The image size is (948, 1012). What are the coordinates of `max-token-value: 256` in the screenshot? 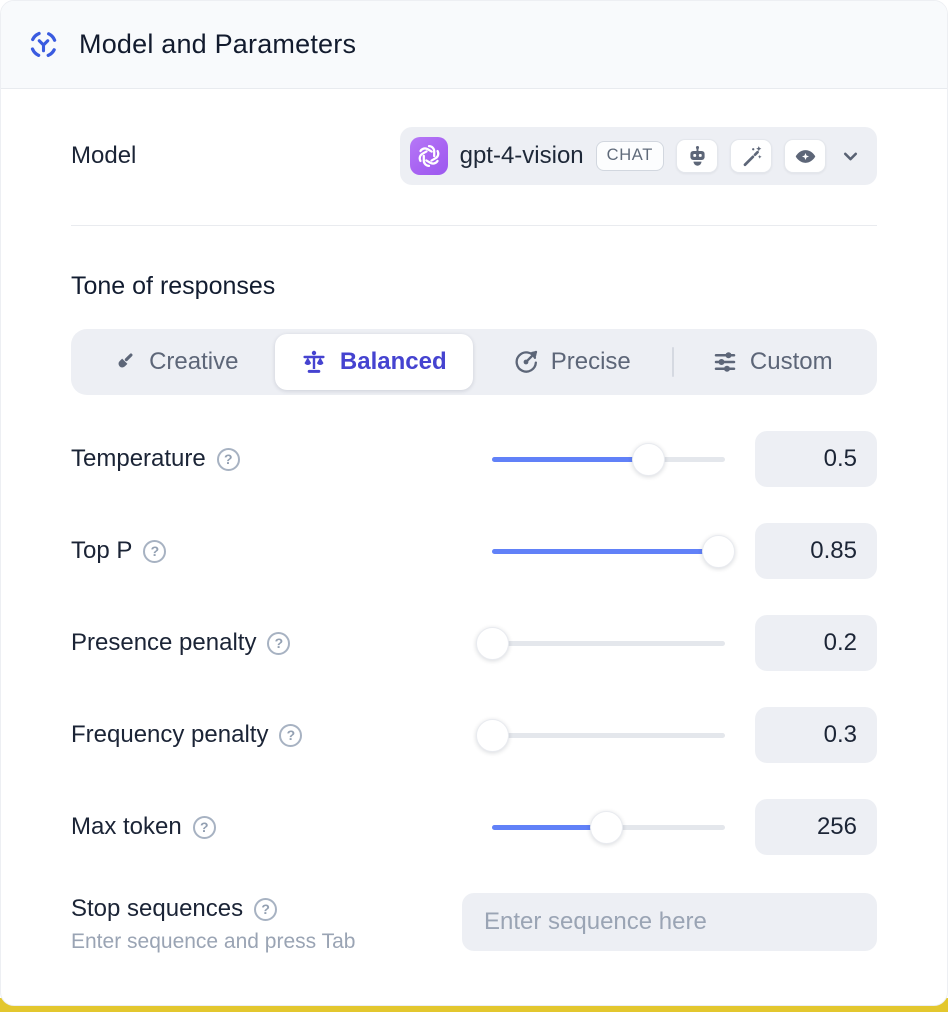 It's located at (816, 827).